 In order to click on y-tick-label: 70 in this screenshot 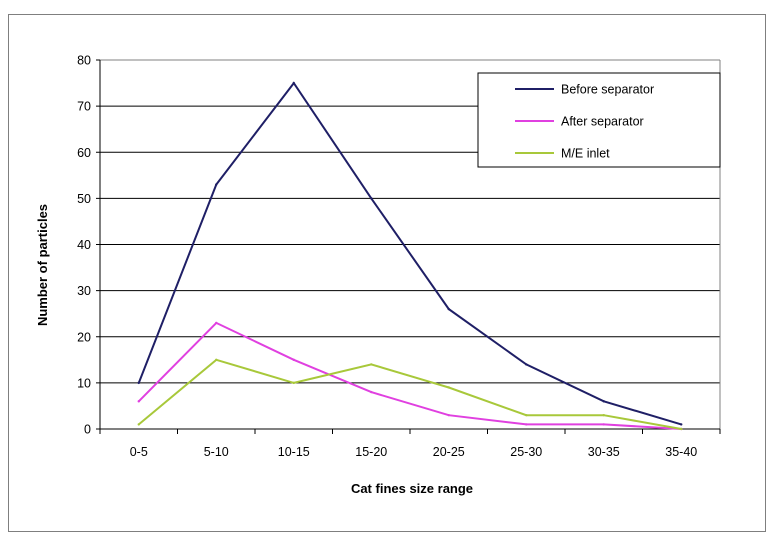, I will do `click(84, 107)`.